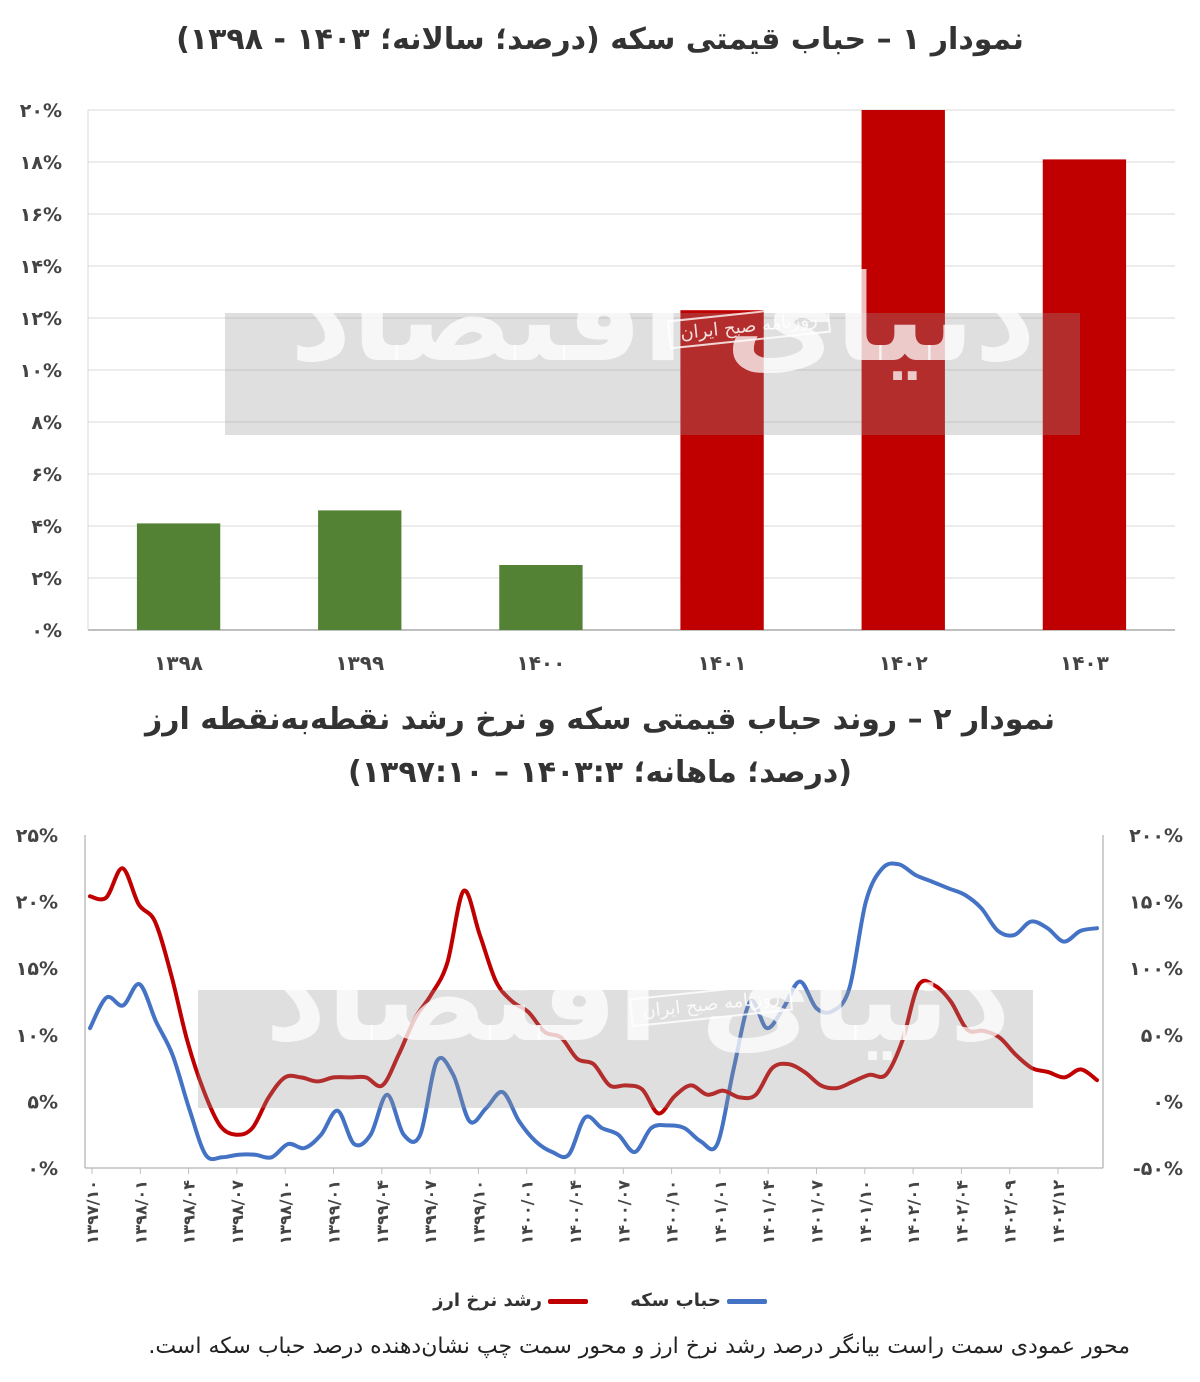  I want to click on chart2-xtick-label: ۱۴۰۲/۱۲, so click(1058, 1212).